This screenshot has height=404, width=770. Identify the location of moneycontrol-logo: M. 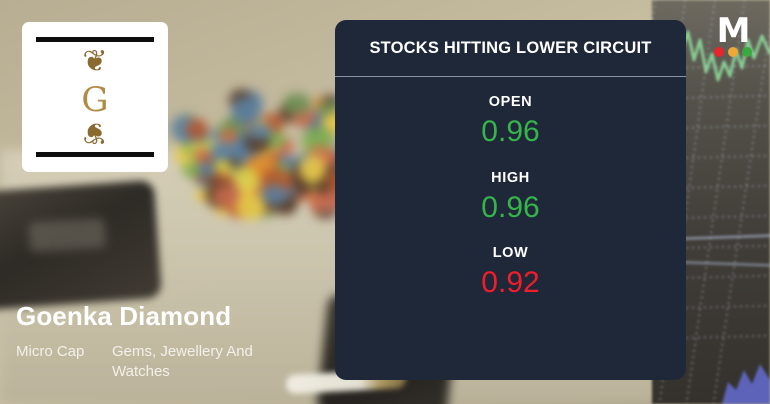
(733, 35).